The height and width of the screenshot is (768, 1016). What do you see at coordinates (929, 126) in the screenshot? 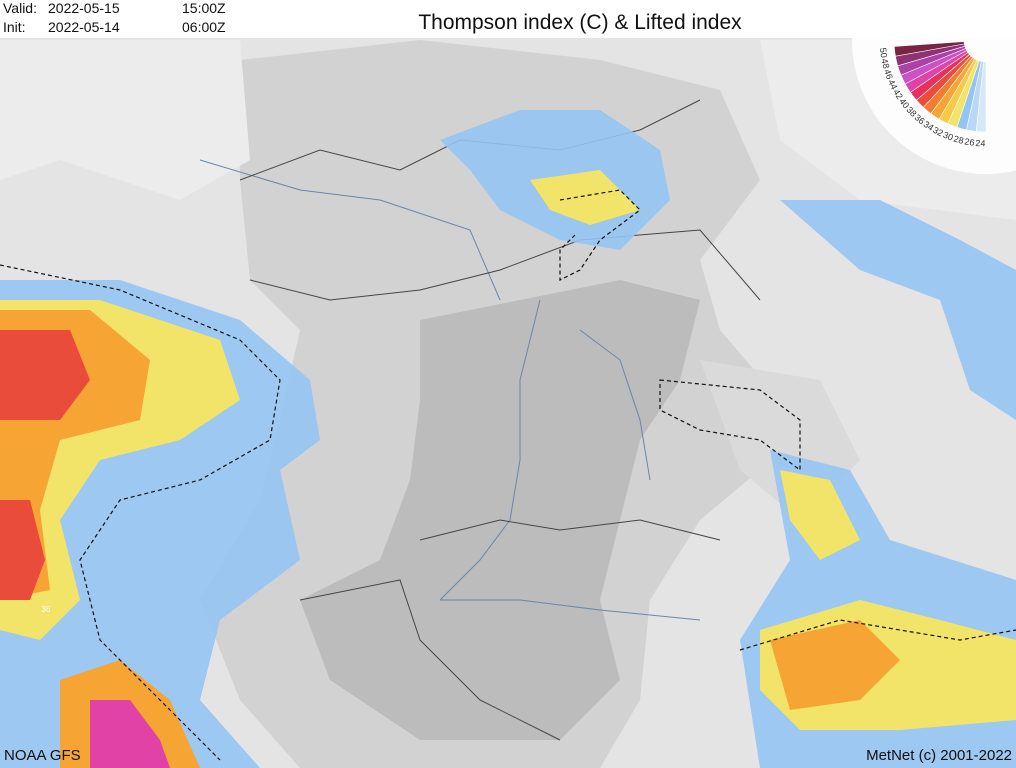
I see `legend-label: 34` at bounding box center [929, 126].